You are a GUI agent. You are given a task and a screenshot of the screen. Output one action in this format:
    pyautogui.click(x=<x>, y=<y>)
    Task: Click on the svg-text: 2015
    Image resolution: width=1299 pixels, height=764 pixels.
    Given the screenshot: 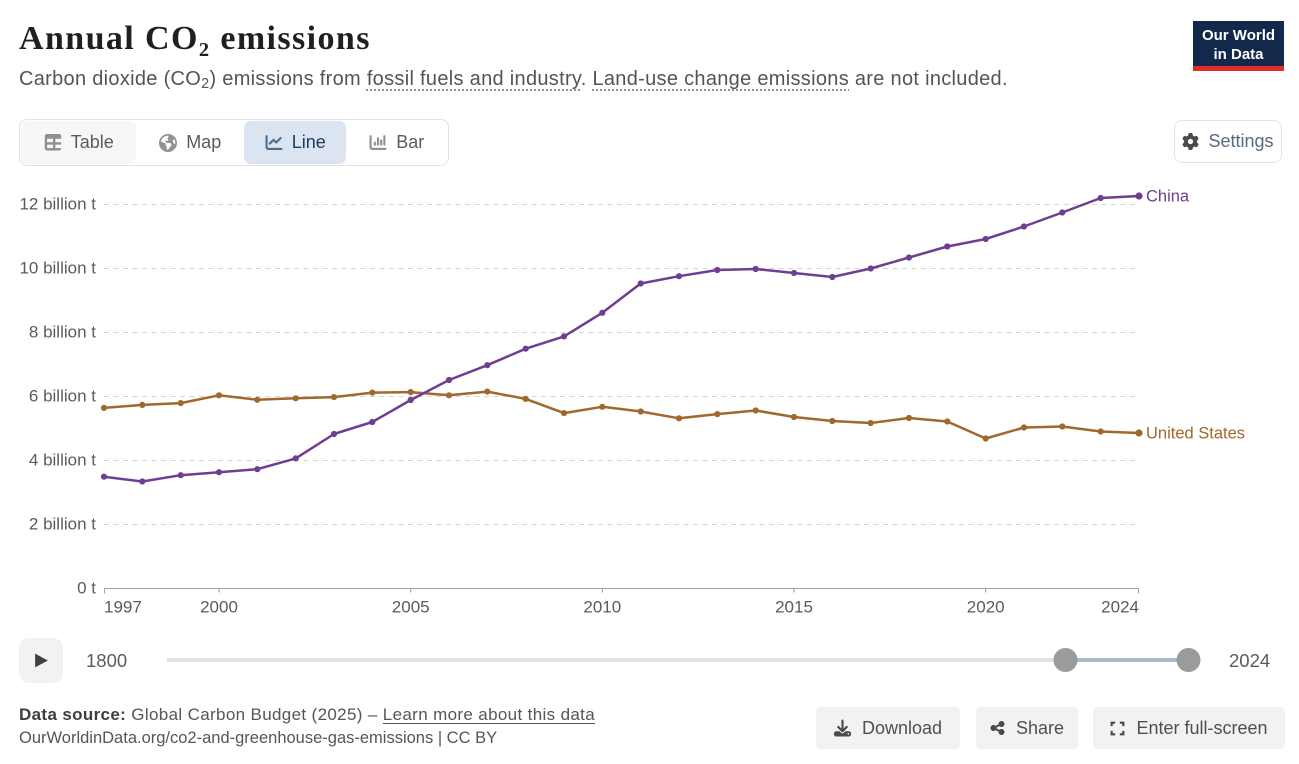 What is the action you would take?
    pyautogui.click(x=794, y=607)
    